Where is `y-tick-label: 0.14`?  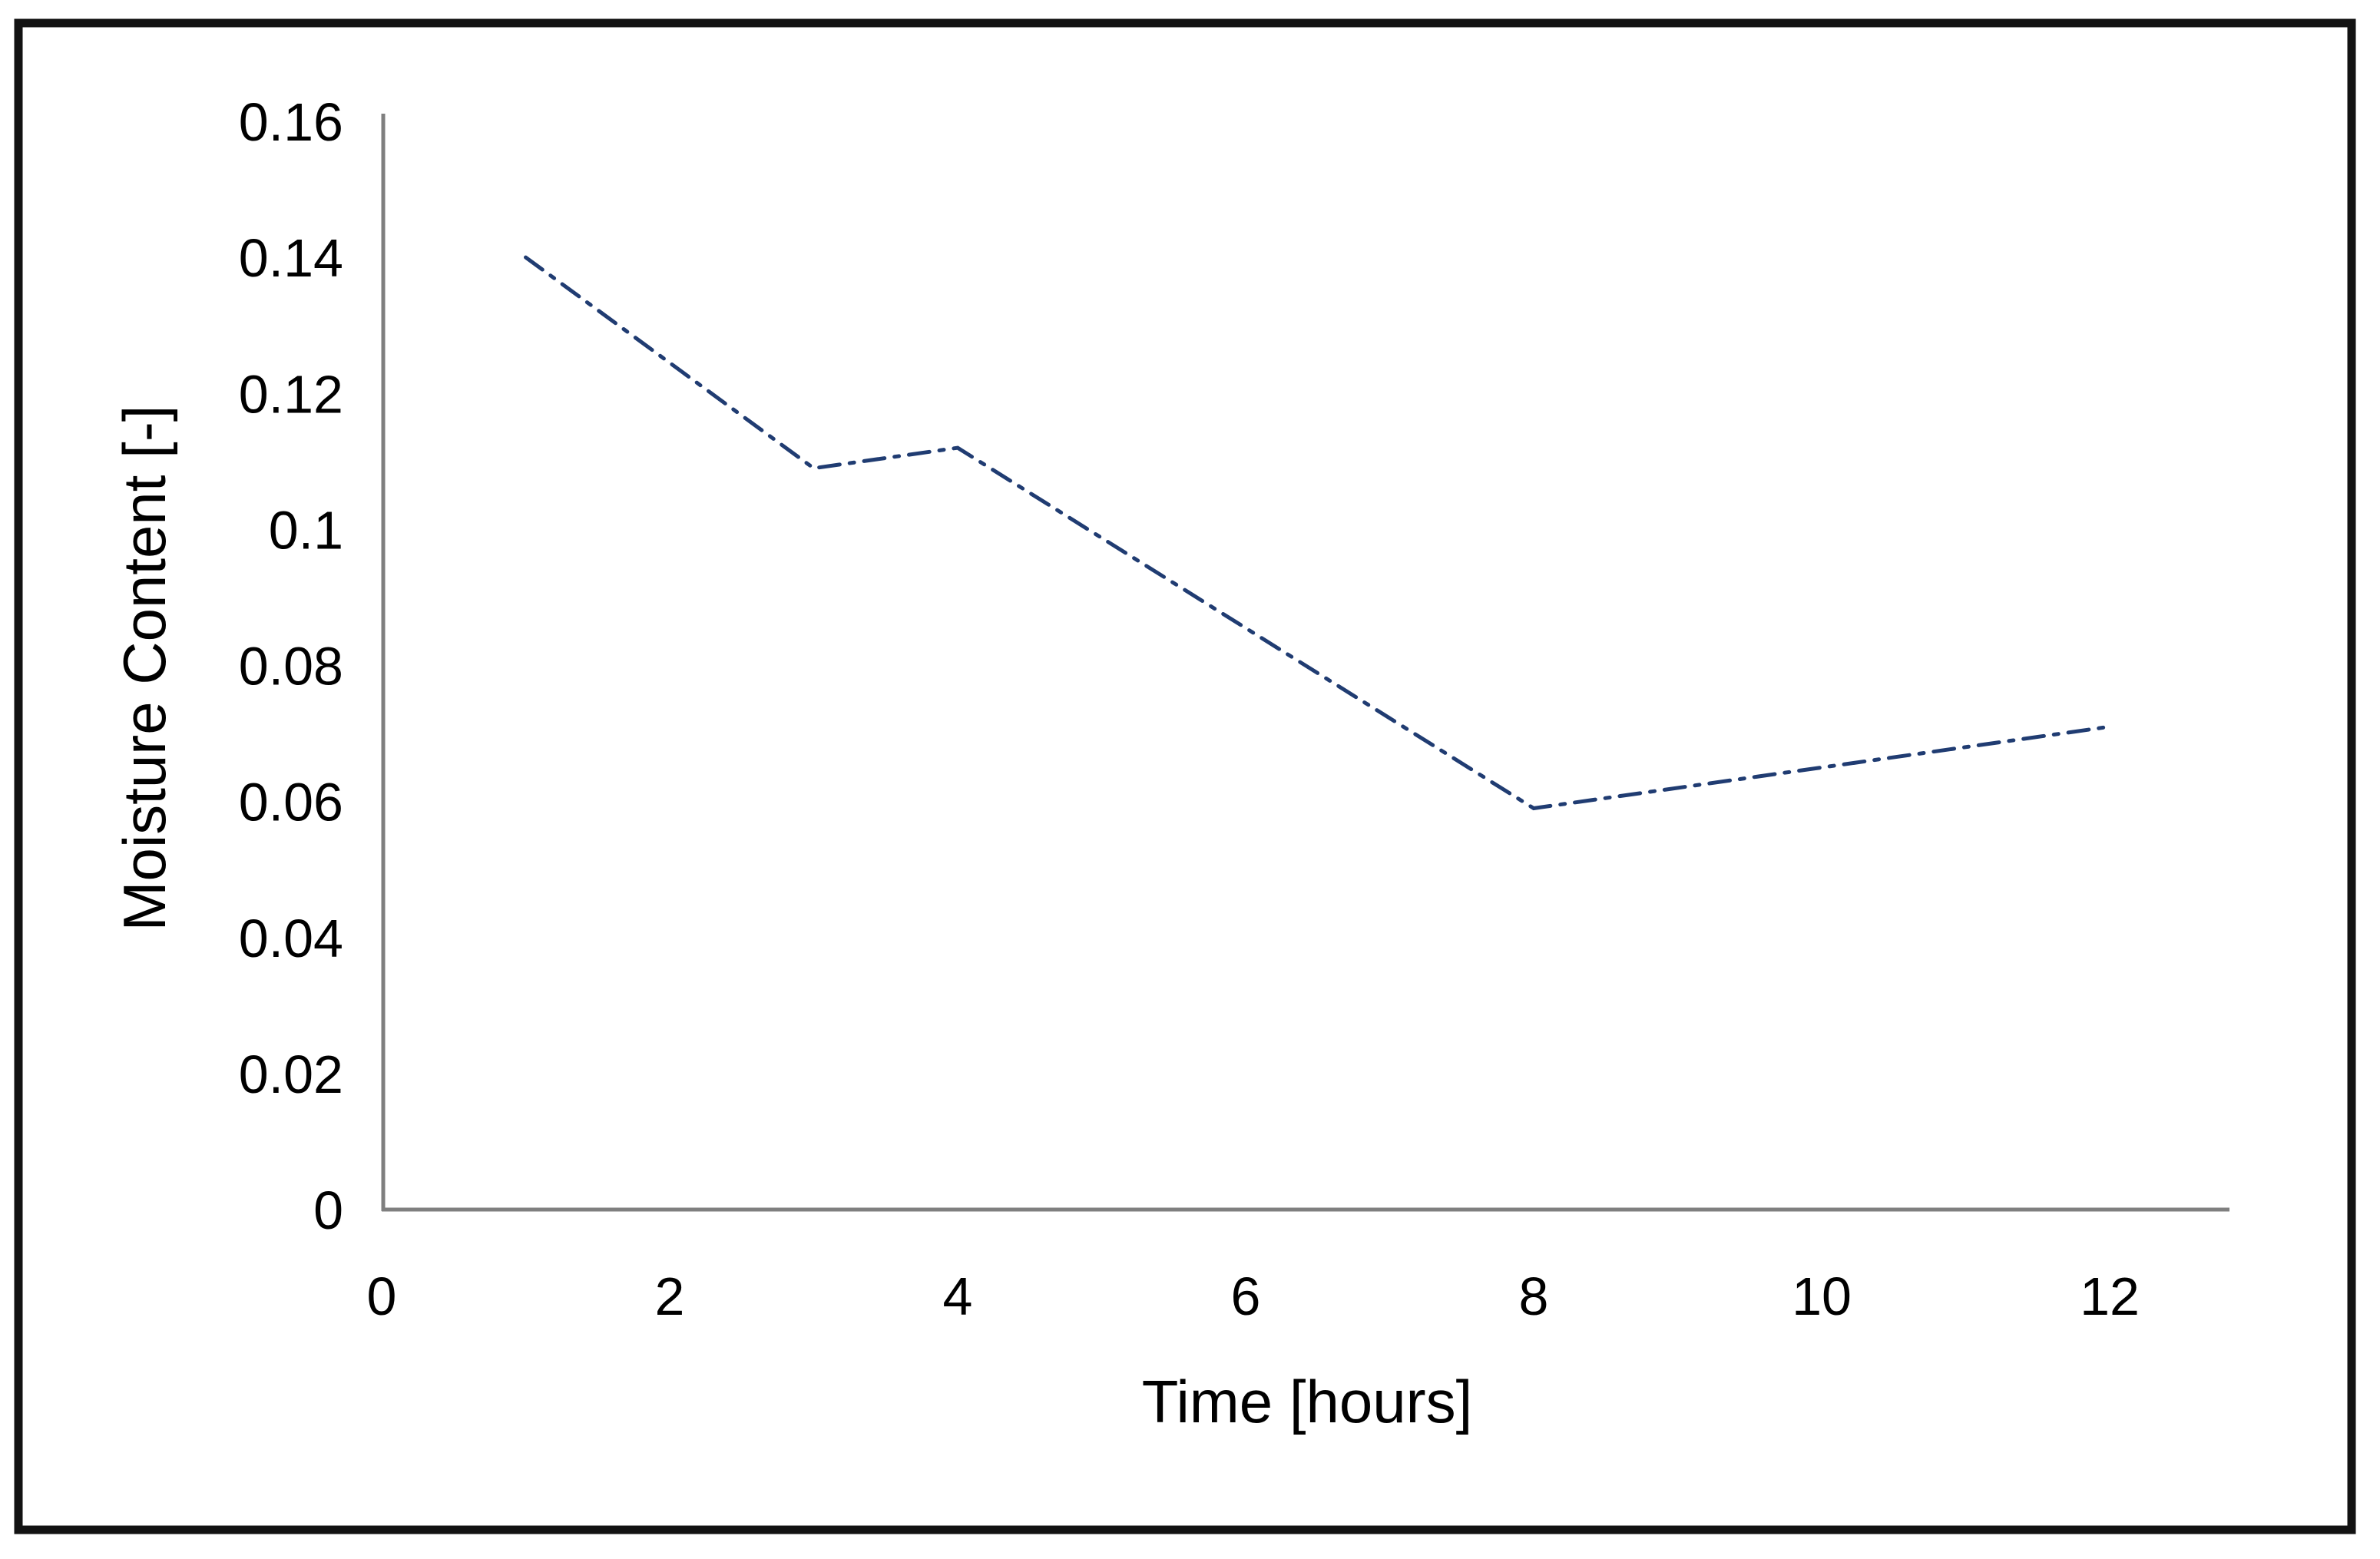
y-tick-label: 0.14 is located at coordinates (291, 258).